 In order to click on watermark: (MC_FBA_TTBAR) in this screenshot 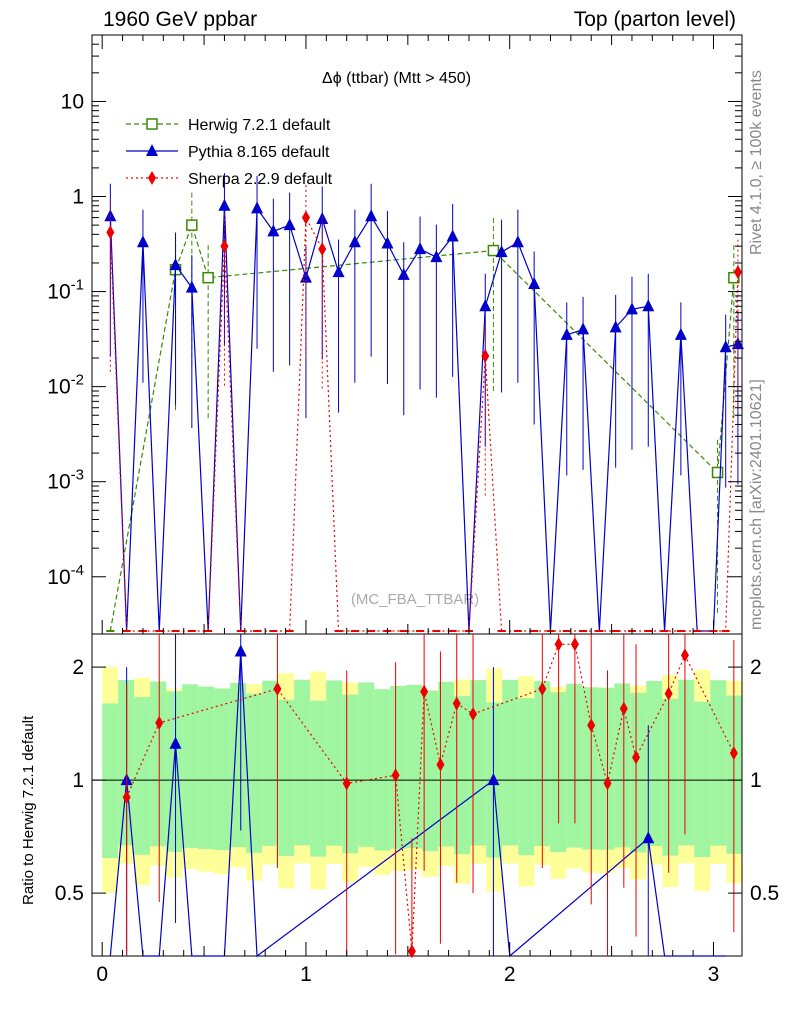, I will do `click(415, 599)`.